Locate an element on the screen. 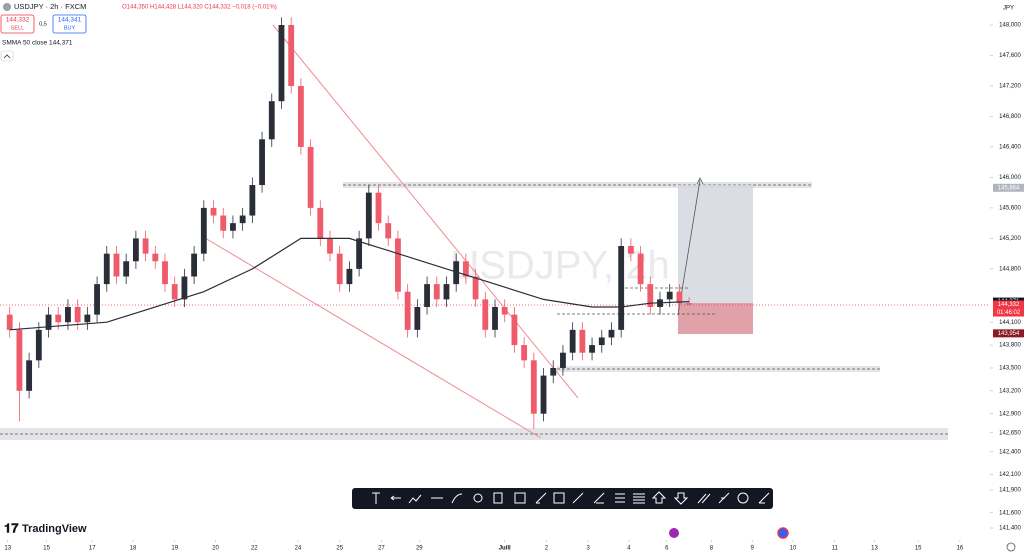 This screenshot has width=1024, height=554. x-tick-label: 25 is located at coordinates (339, 549).